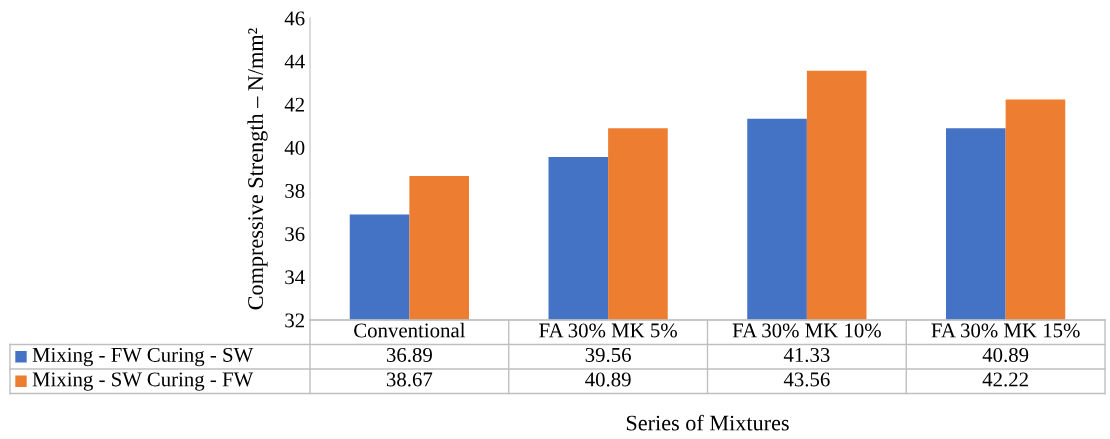 Image resolution: width=1110 pixels, height=439 pixels. What do you see at coordinates (294, 61) in the screenshot?
I see `y-tick-label: 44` at bounding box center [294, 61].